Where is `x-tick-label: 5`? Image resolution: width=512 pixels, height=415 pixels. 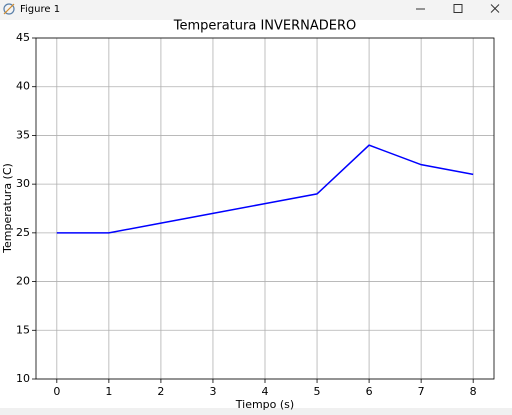 x-tick-label: 5 is located at coordinates (317, 391).